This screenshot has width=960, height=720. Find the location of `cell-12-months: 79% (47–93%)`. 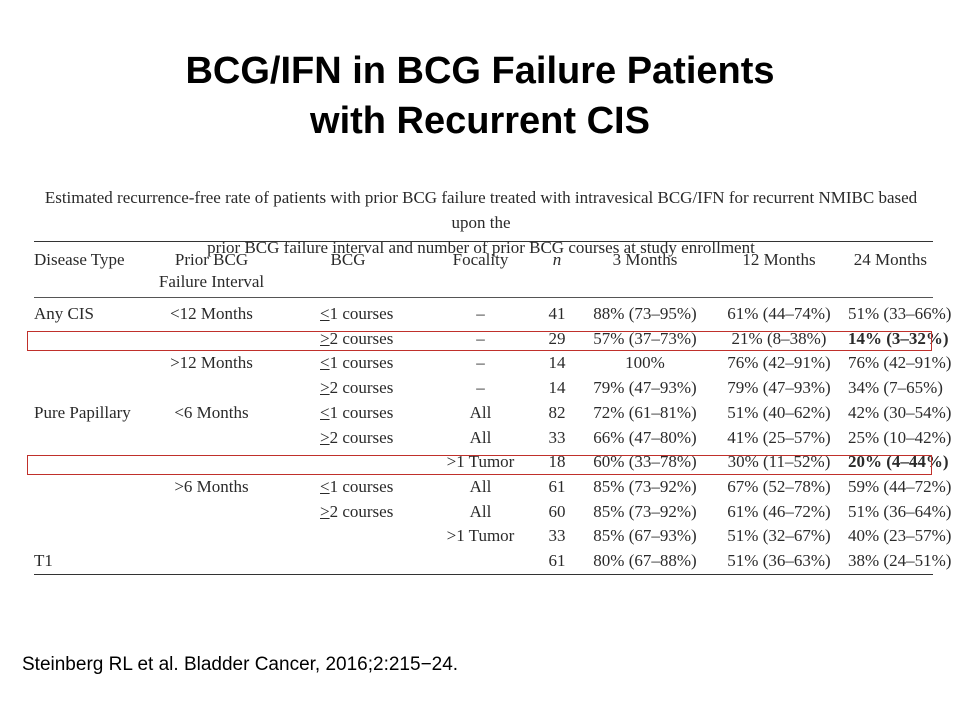

cell-12-months: 79% (47–93%) is located at coordinates (779, 388).